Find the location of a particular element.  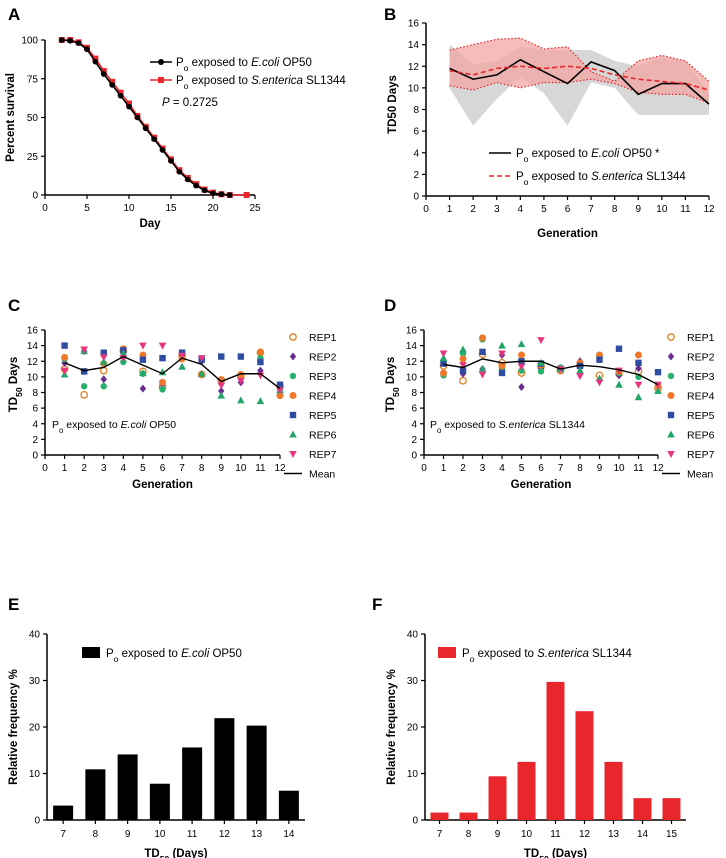

x-tick-label: 5 is located at coordinates (143, 468).